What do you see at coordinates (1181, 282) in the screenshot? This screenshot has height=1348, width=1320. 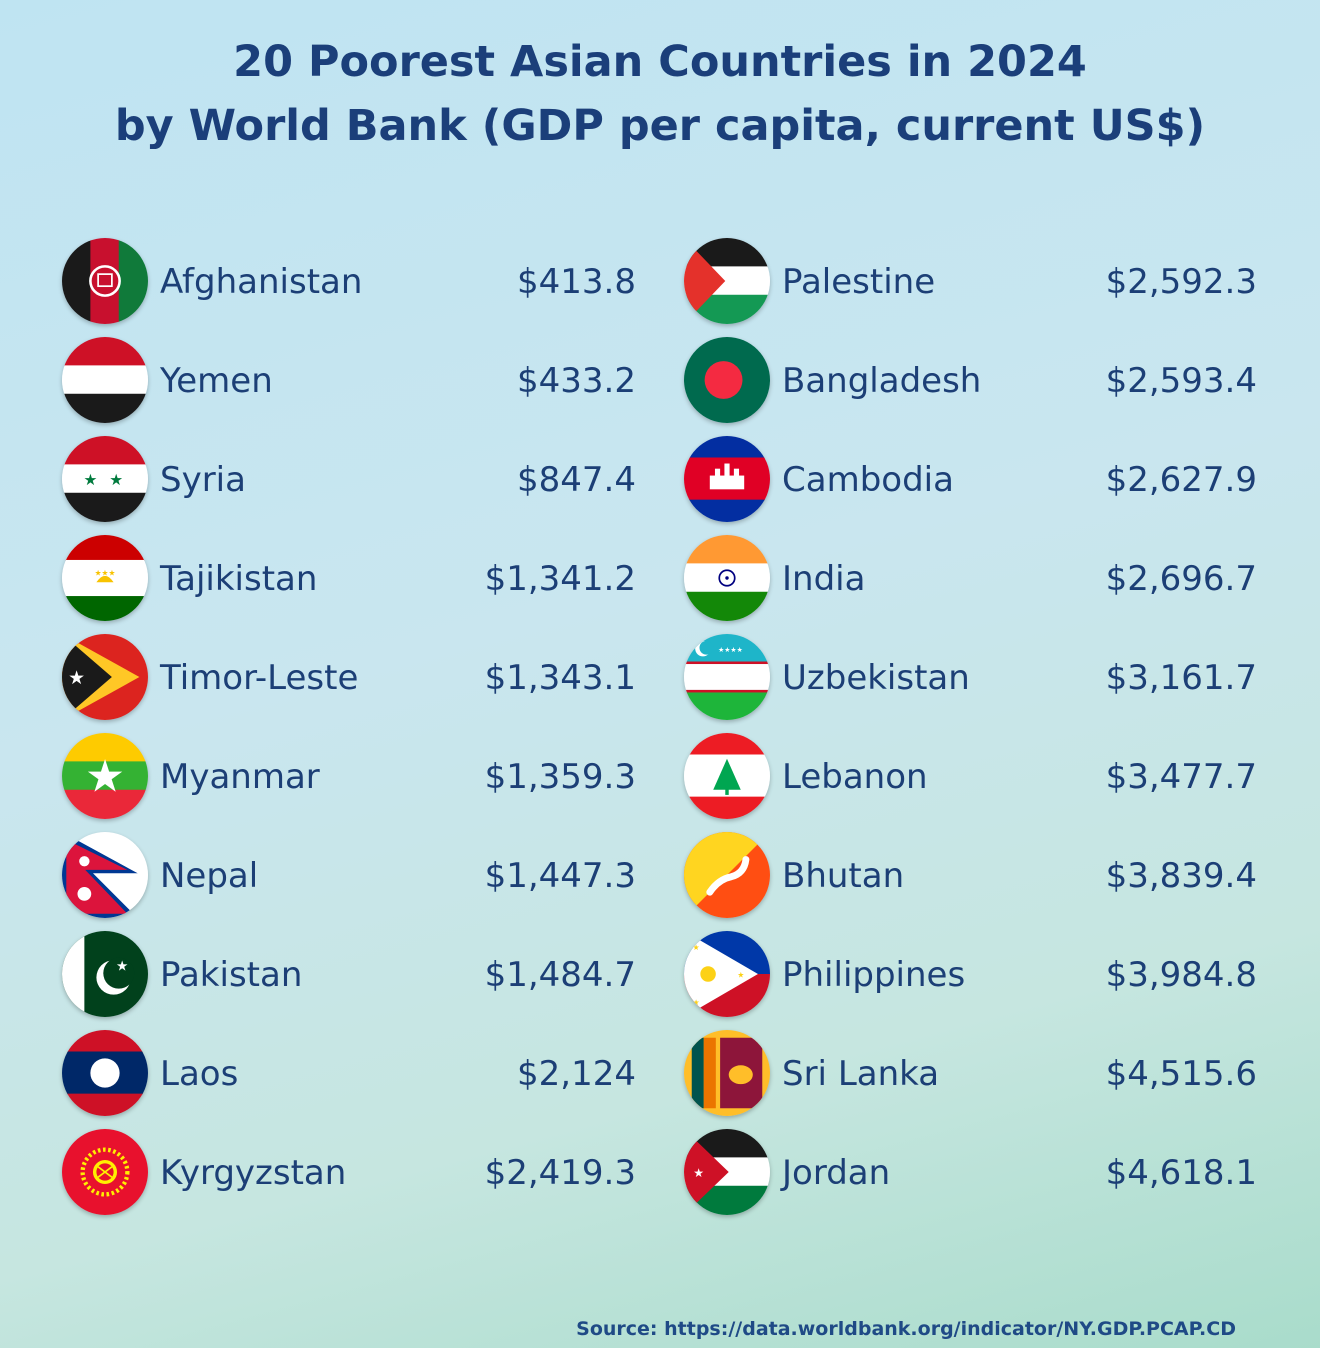 I see `gdp-value: $2,592.3` at bounding box center [1181, 282].